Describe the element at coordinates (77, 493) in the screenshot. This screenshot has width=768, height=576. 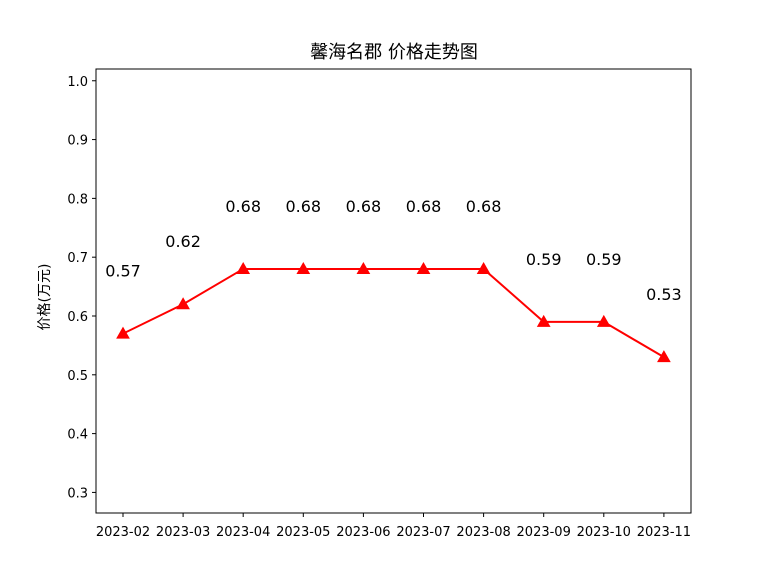
I see `y-tick-label: 0.3` at that location.